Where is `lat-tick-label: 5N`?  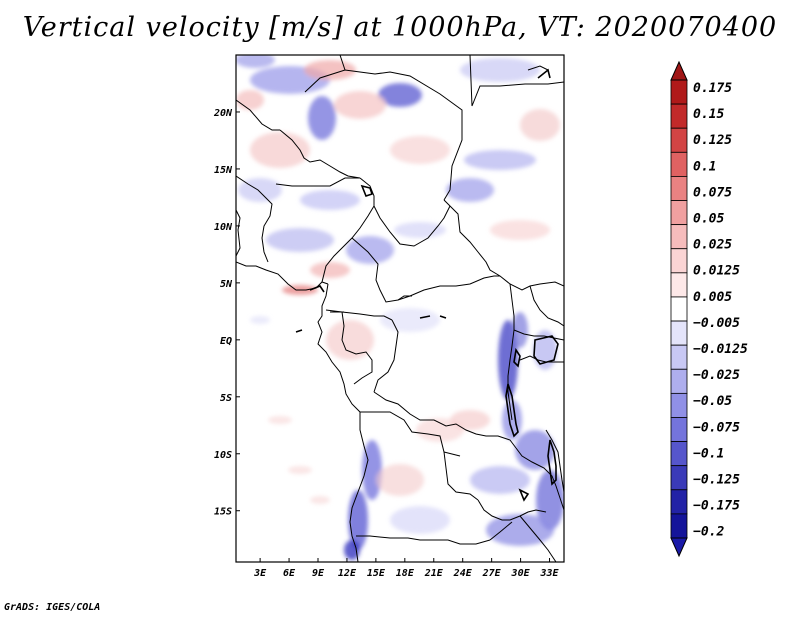 lat-tick-label: 5N is located at coordinates (226, 284).